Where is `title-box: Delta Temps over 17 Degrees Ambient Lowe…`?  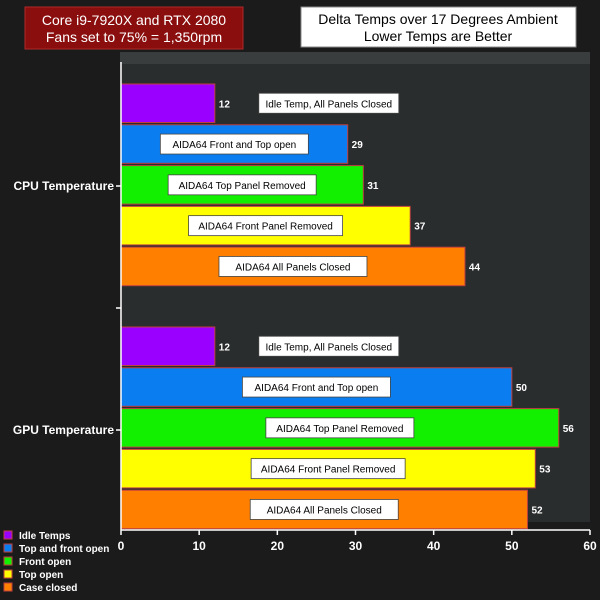 title-box: Delta Temps over 17 Degrees Ambient Lowe… is located at coordinates (438, 27).